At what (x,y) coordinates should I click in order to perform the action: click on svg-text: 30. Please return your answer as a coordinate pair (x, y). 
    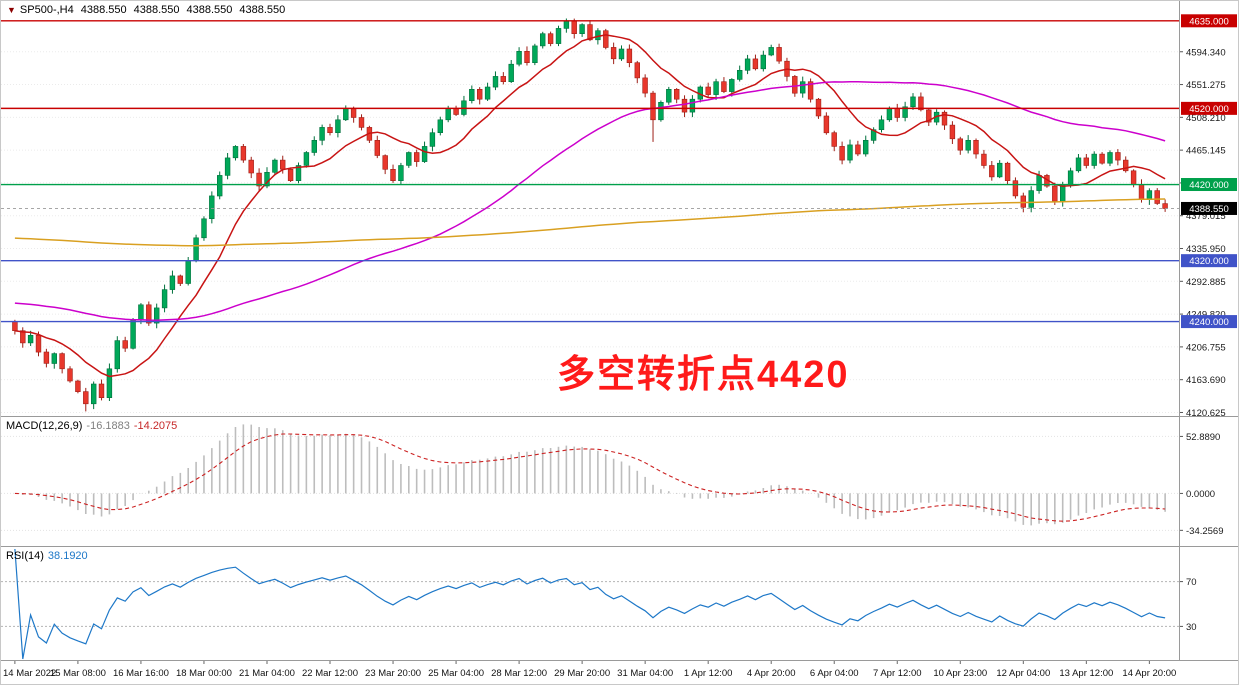
    Looking at the image, I should click on (1191, 627).